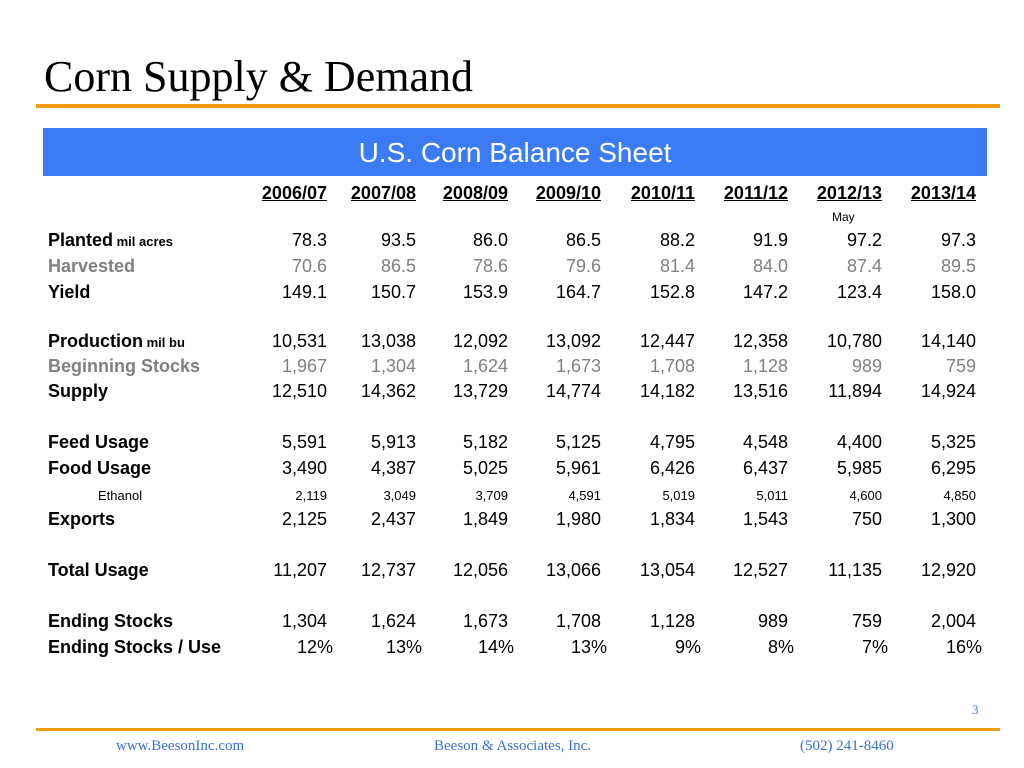 Image resolution: width=1024 pixels, height=768 pixels. I want to click on table-cell: 13,516, so click(760, 391).